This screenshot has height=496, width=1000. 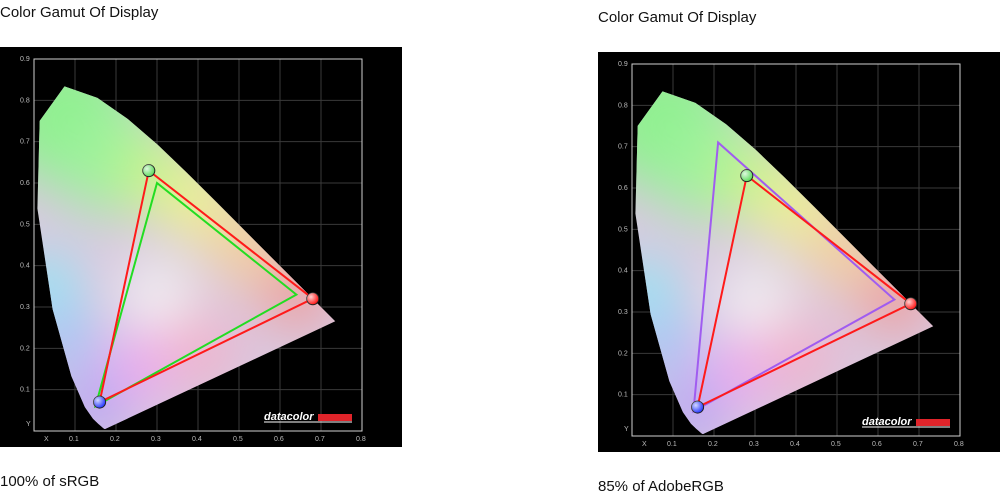 I want to click on chart-title-left: Color Gamut Of Display, so click(x=79, y=12).